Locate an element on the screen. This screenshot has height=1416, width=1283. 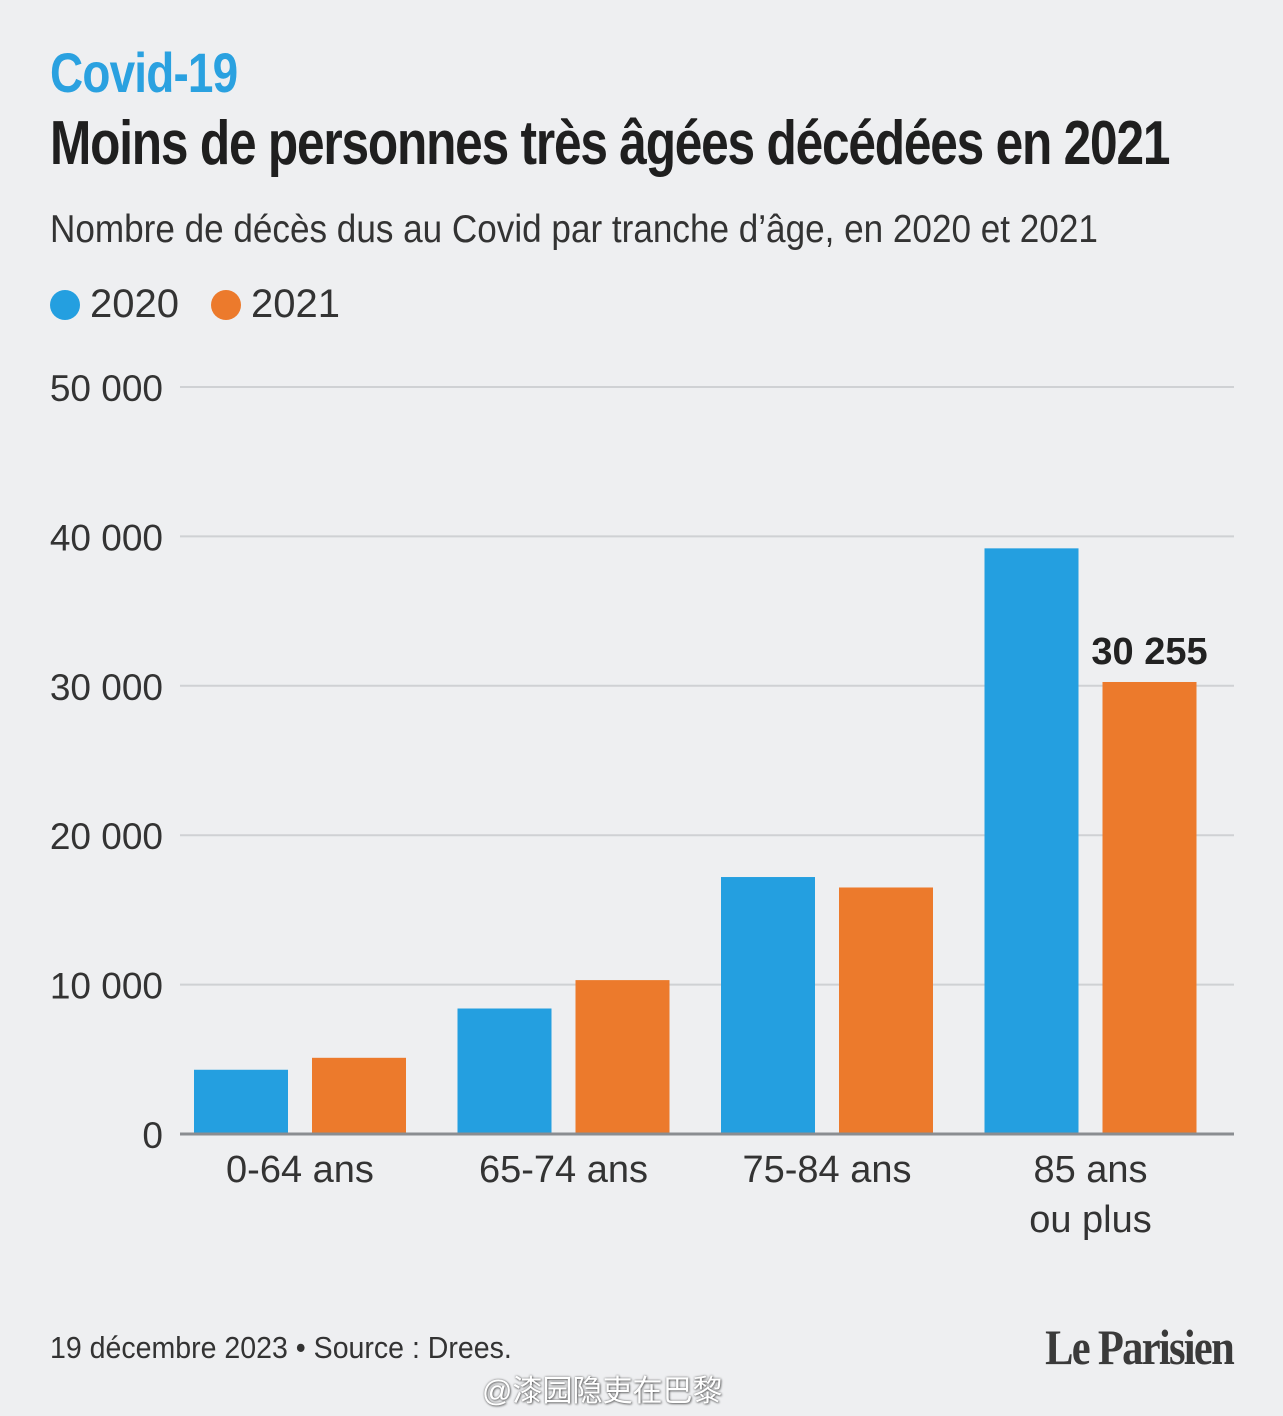
legend-item-2021: 2021 is located at coordinates (275, 304).